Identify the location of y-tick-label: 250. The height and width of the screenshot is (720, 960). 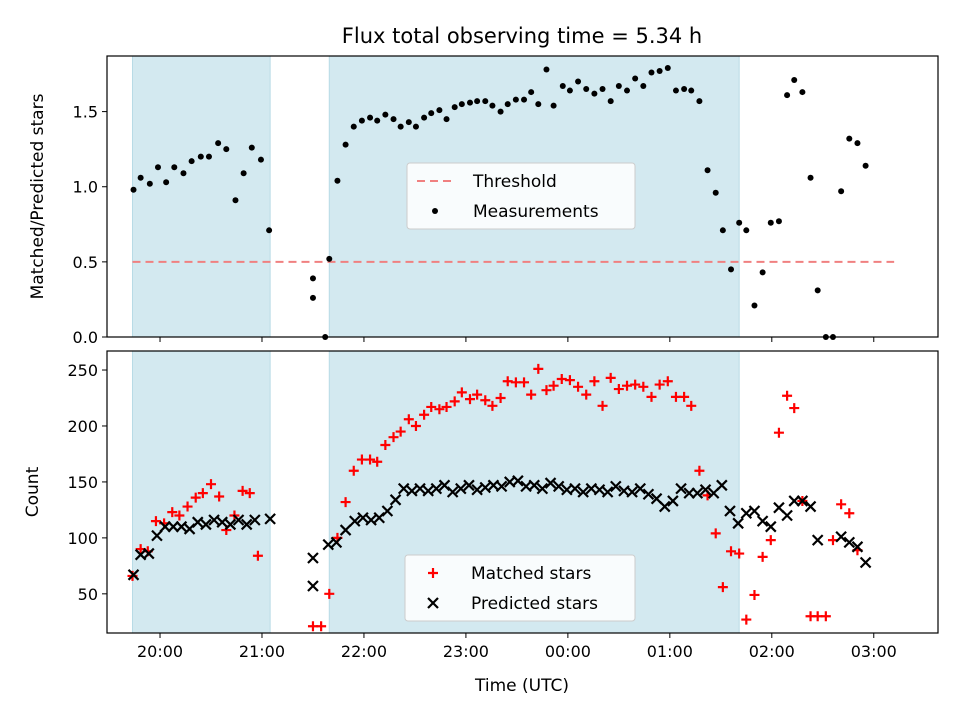
(82, 370).